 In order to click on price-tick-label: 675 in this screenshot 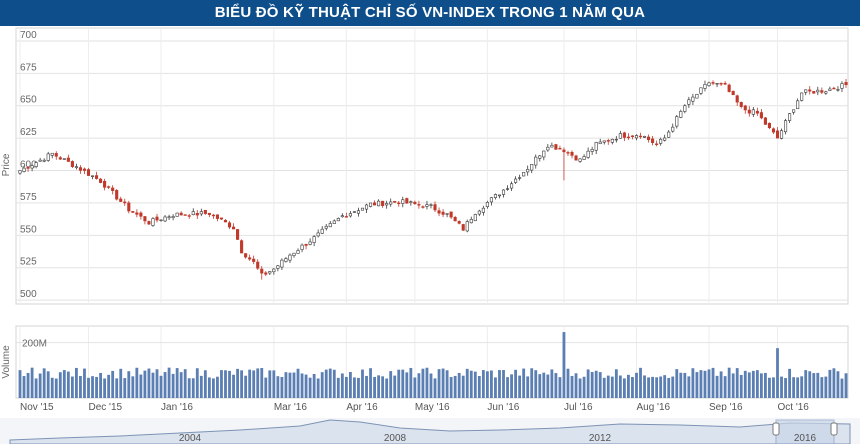, I will do `click(28, 67)`.